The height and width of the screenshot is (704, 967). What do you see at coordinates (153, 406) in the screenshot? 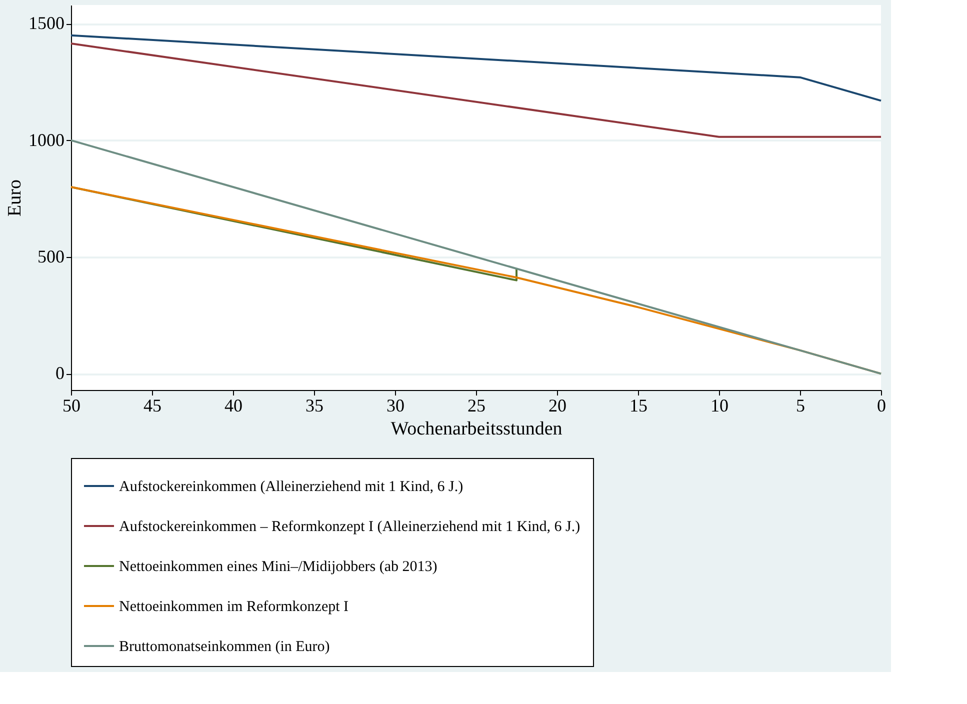
I see `x-tick-label: 45` at bounding box center [153, 406].